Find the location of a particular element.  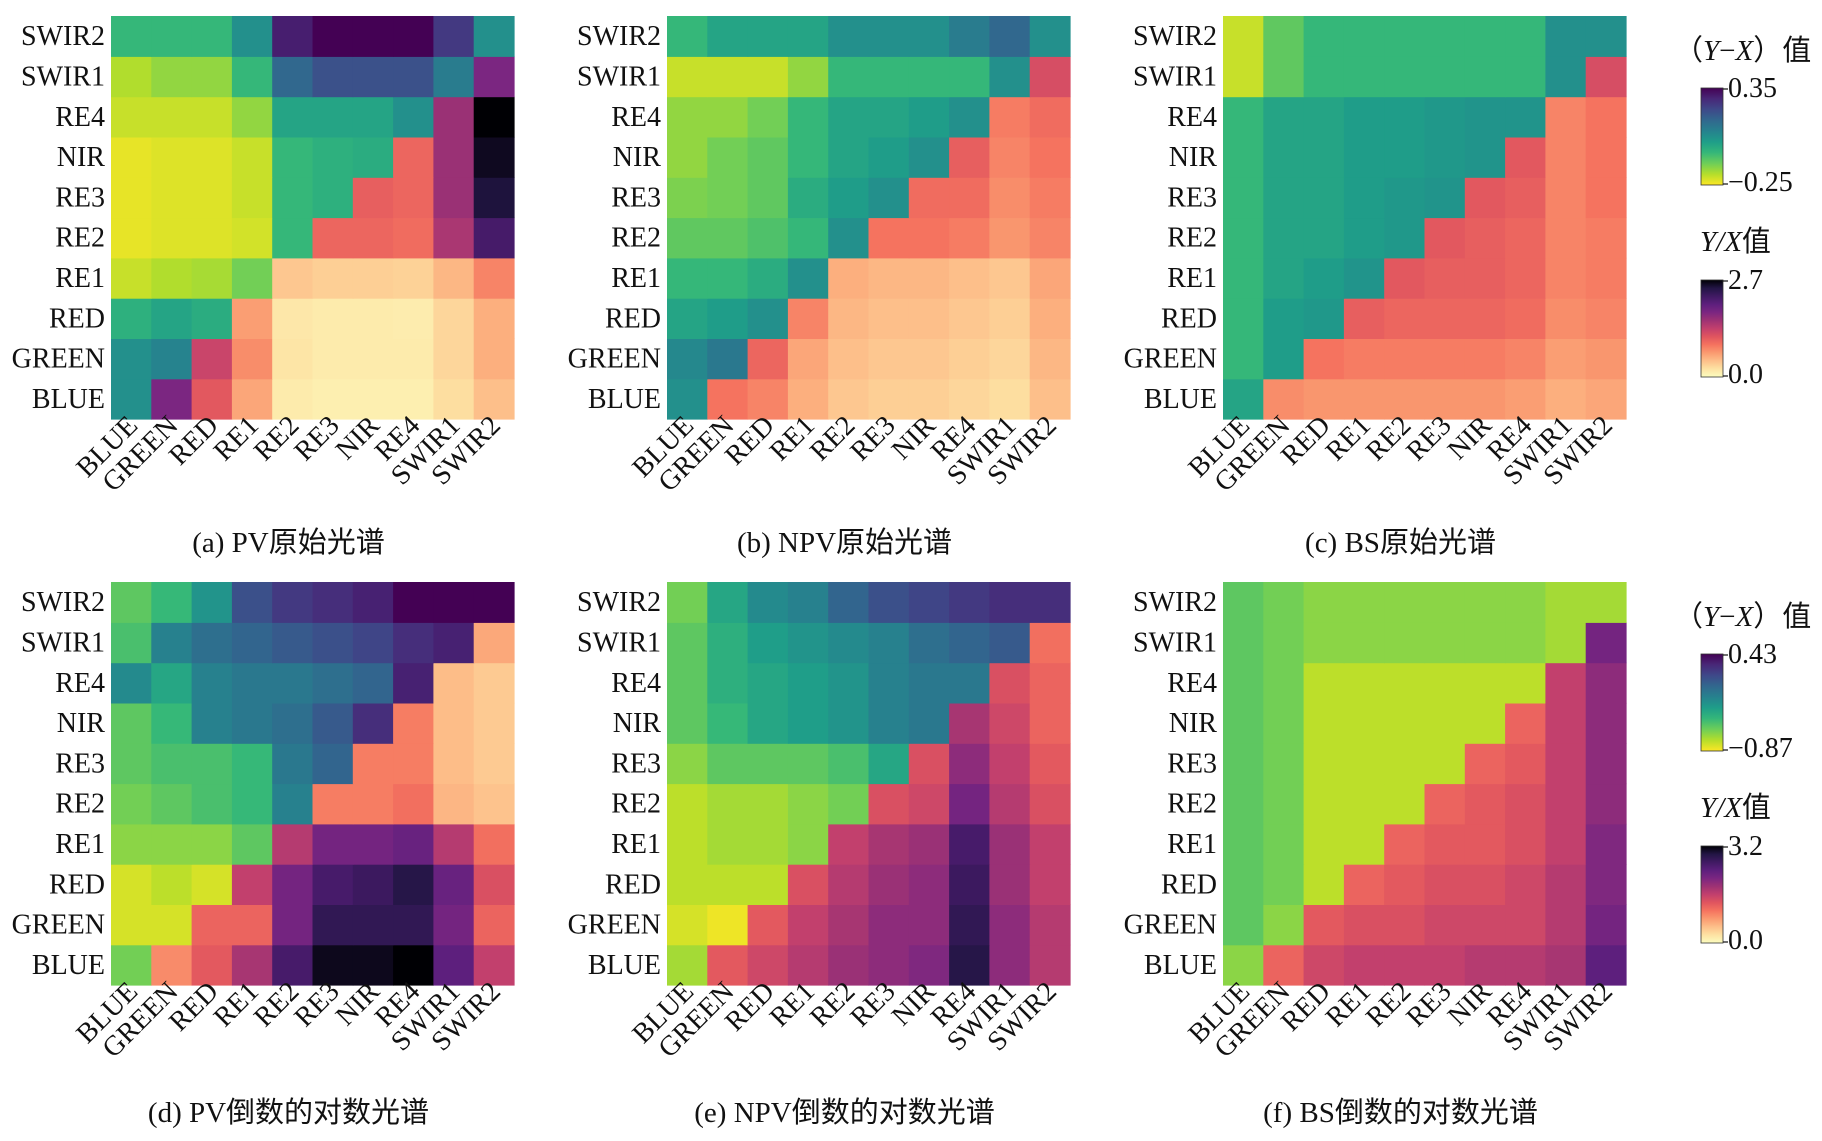

y-tick-label: GREEN is located at coordinates (1170, 359).